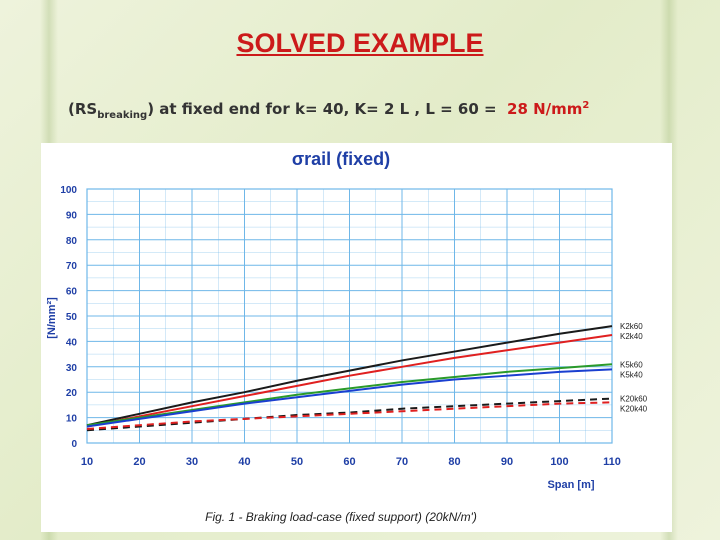 Image resolution: width=720 pixels, height=540 pixels. I want to click on x-tick-label: 20, so click(139, 462).